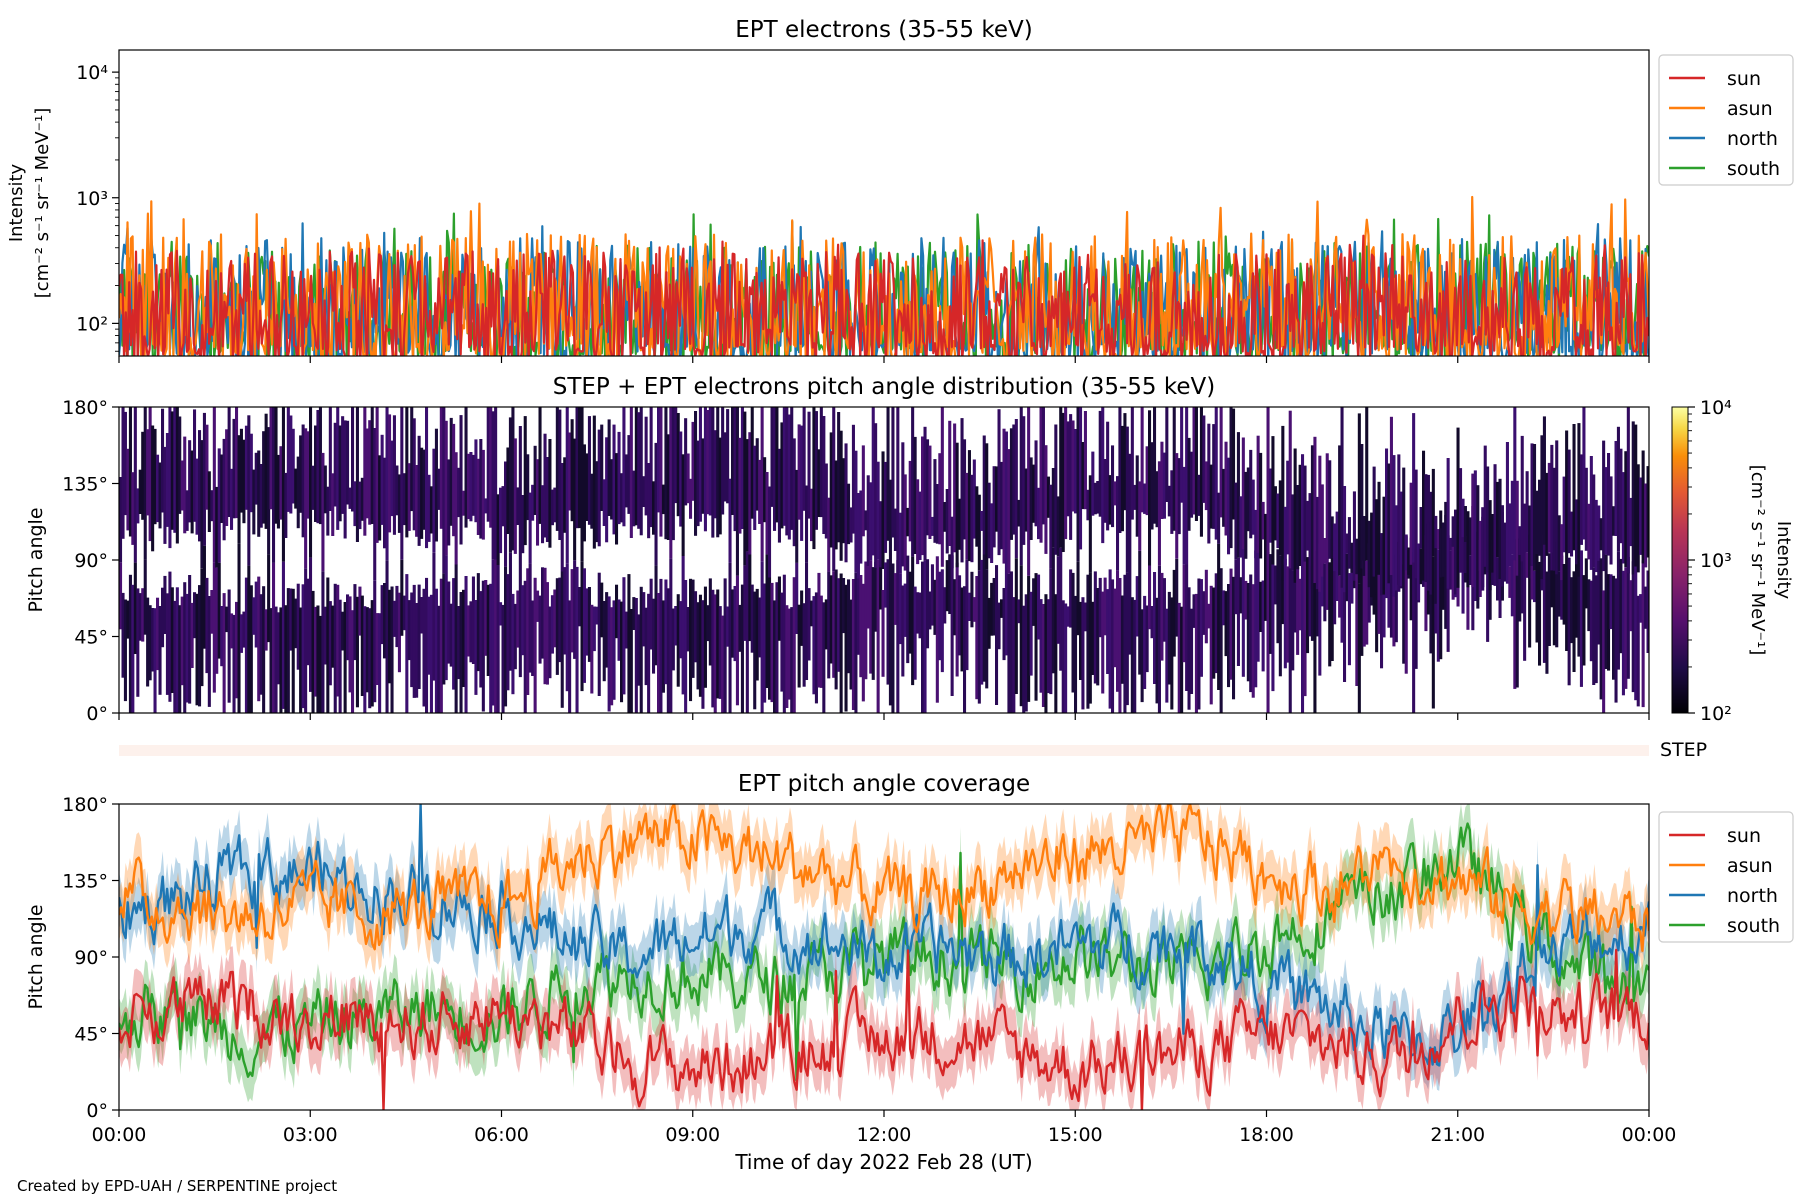  Describe the element at coordinates (1750, 109) in the screenshot. I see `legend-label-asun: asun` at that location.